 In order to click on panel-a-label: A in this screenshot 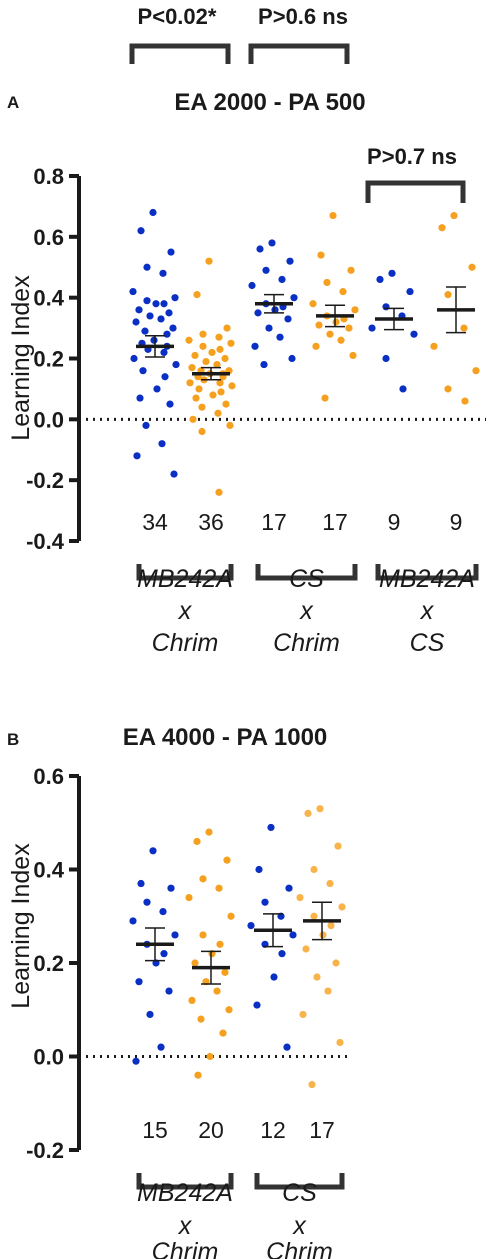, I will do `click(13, 102)`.